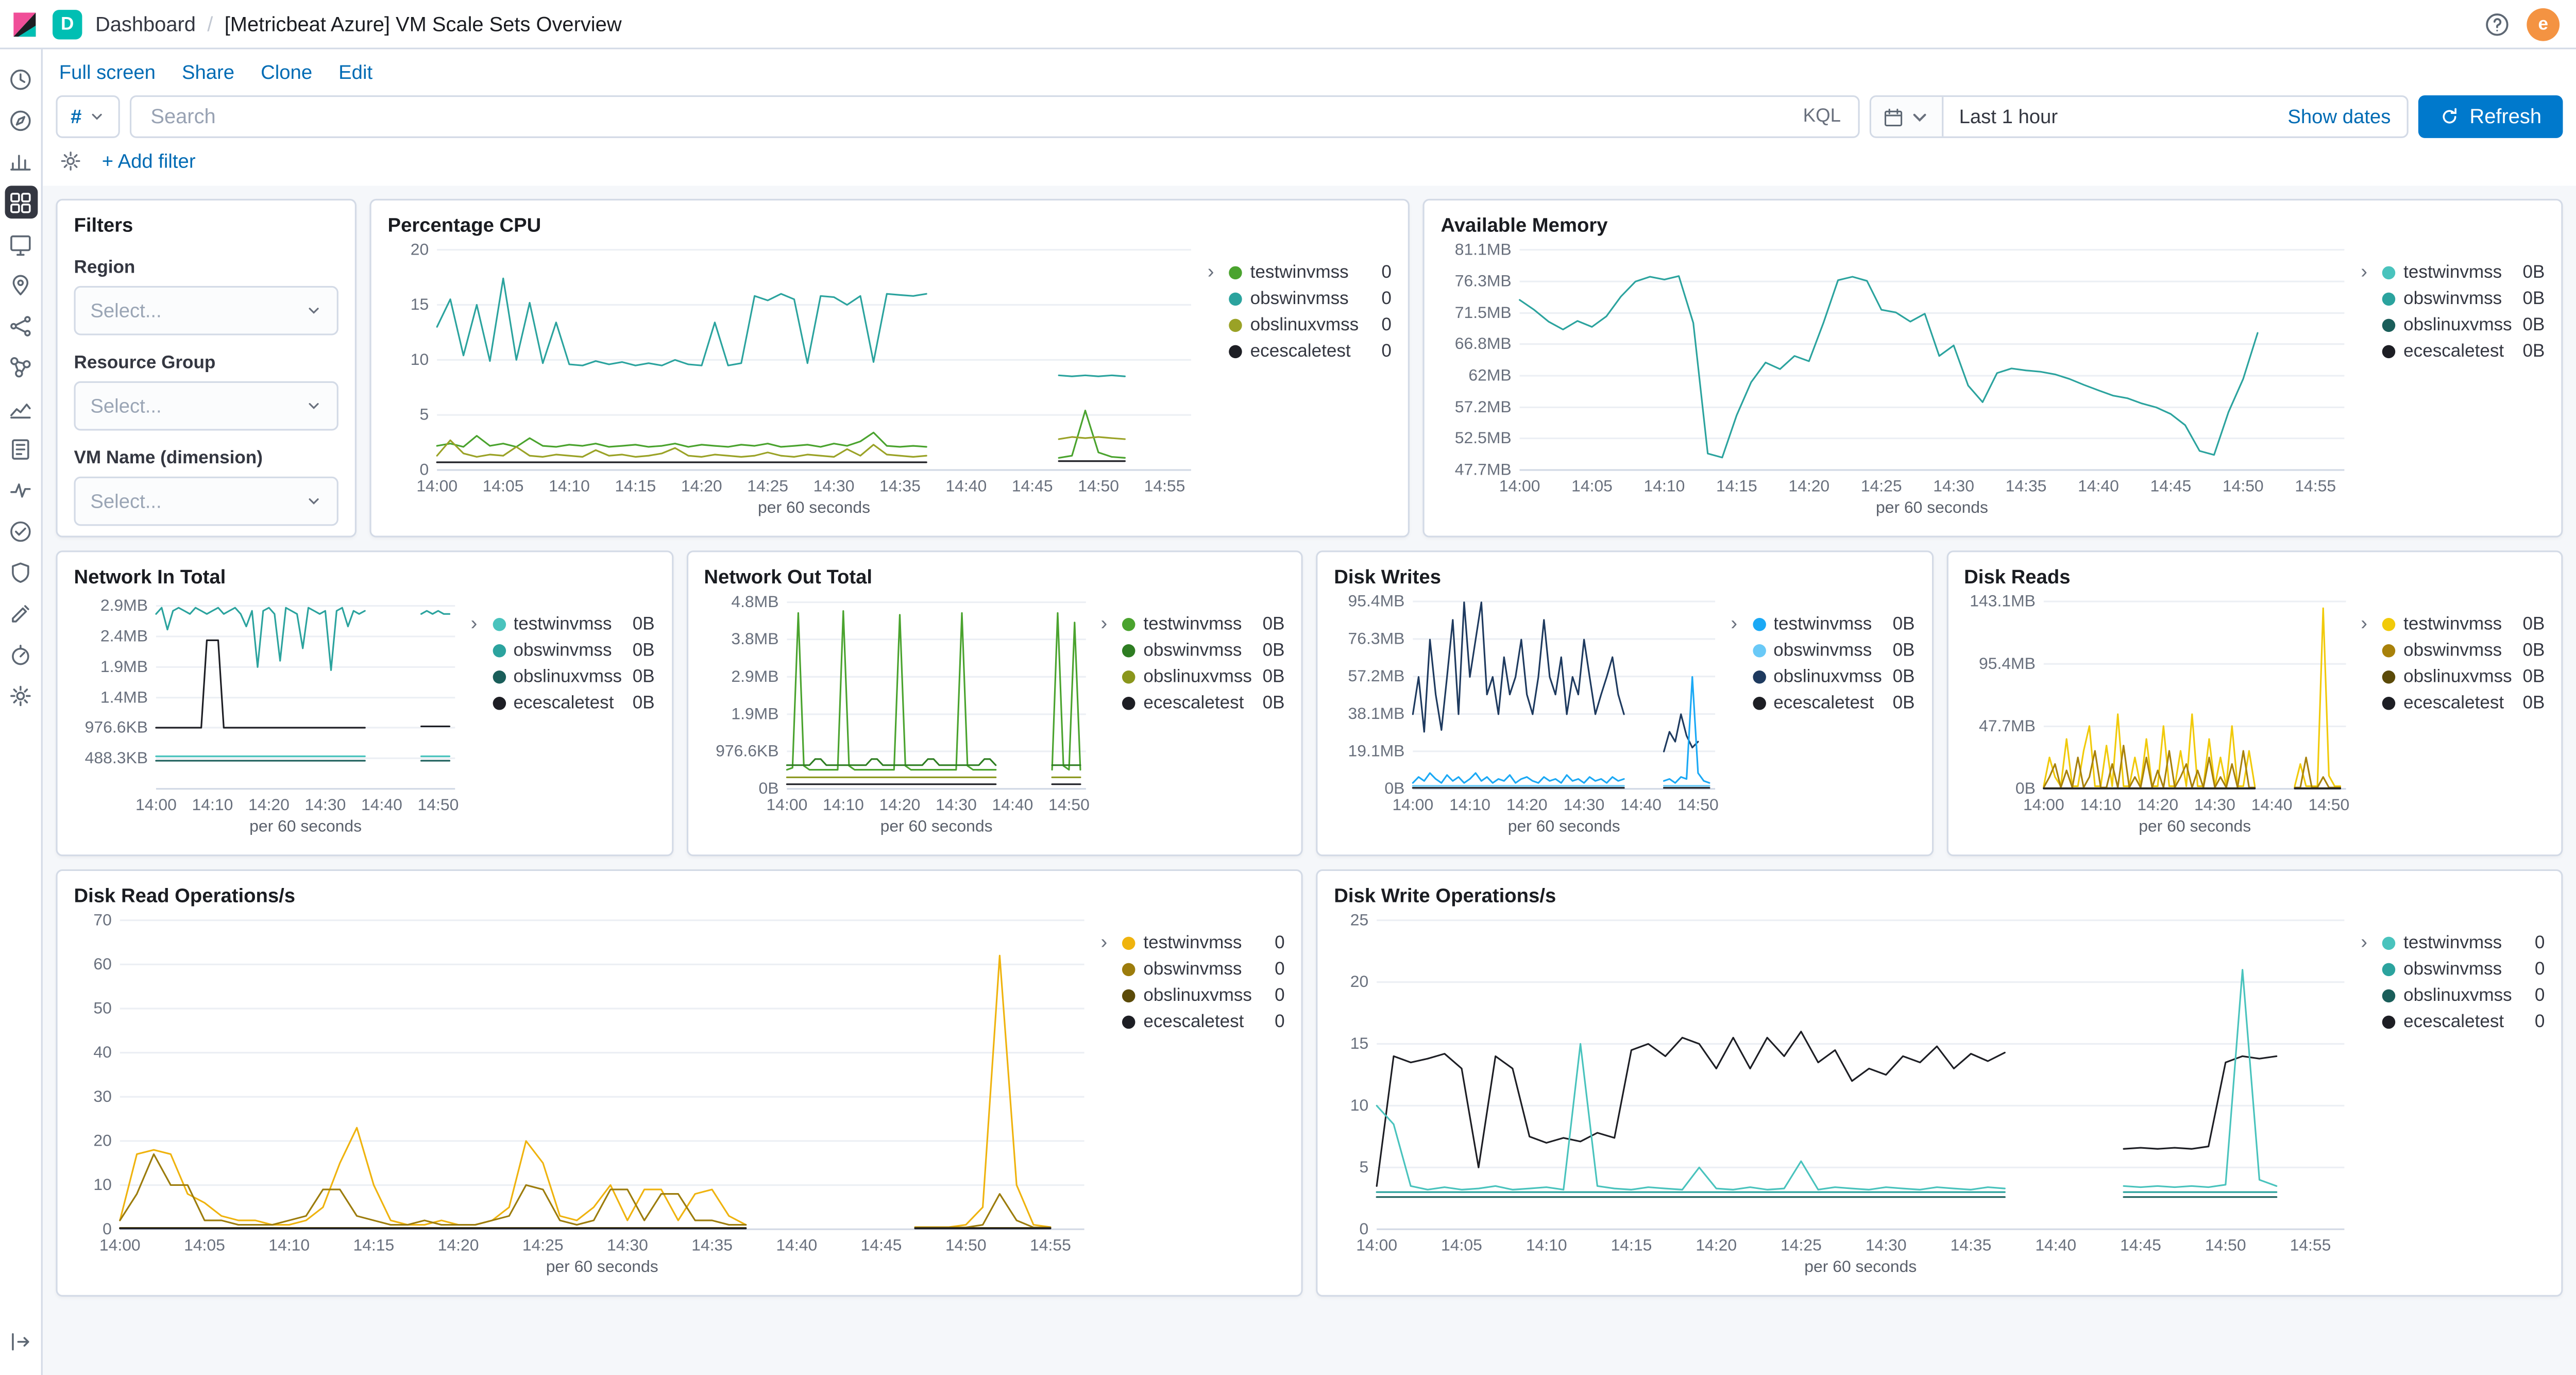 The height and width of the screenshot is (1375, 2576). What do you see at coordinates (20, 654) in the screenshot?
I see `stack-monitoring-icon` at bounding box center [20, 654].